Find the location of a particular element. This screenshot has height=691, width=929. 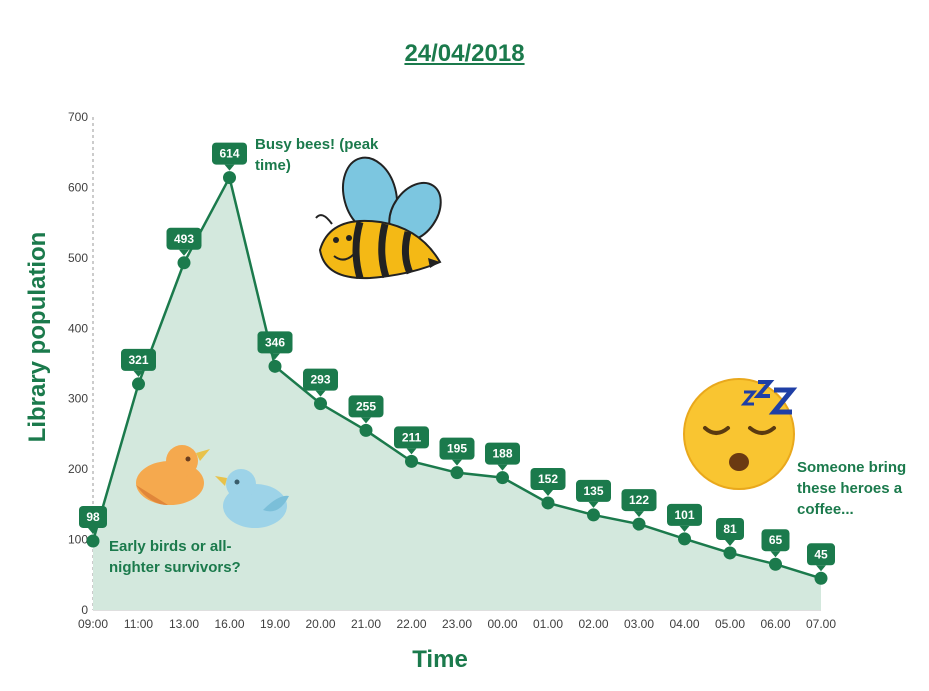

data-label: 122 is located at coordinates (639, 503).